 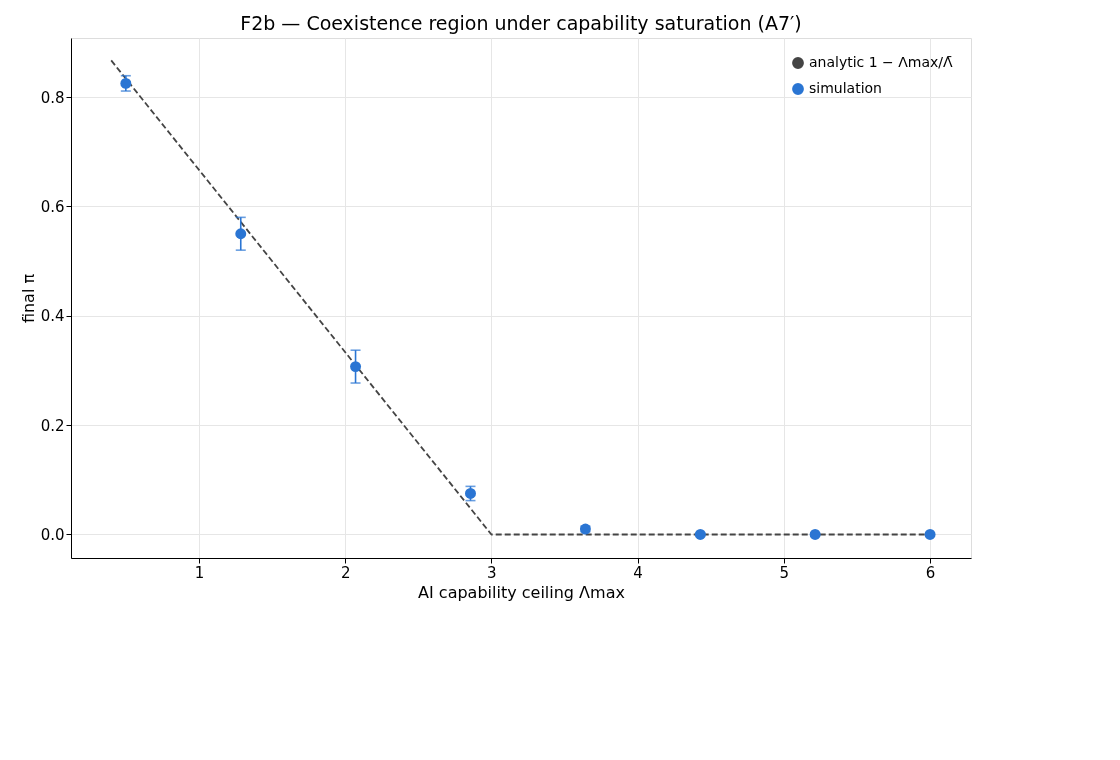 What do you see at coordinates (52, 425) in the screenshot?
I see `y-tick-label: 0.2` at bounding box center [52, 425].